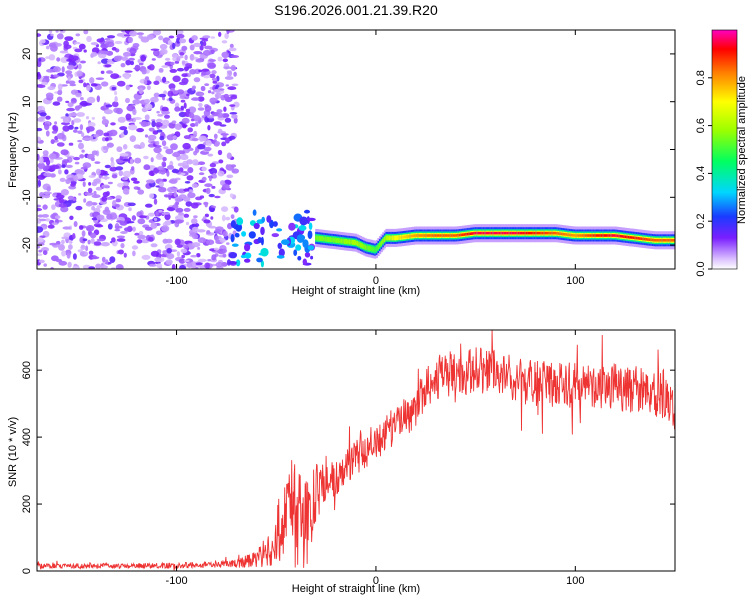 The image size is (750, 600). Describe the element at coordinates (27, 197) in the screenshot. I see `y-tick-label: -10` at that location.